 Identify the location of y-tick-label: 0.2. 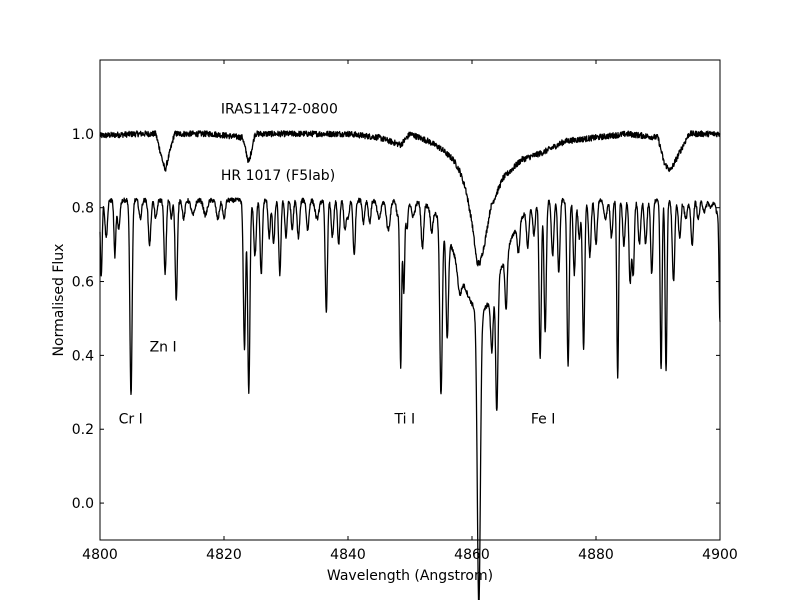
(83, 430).